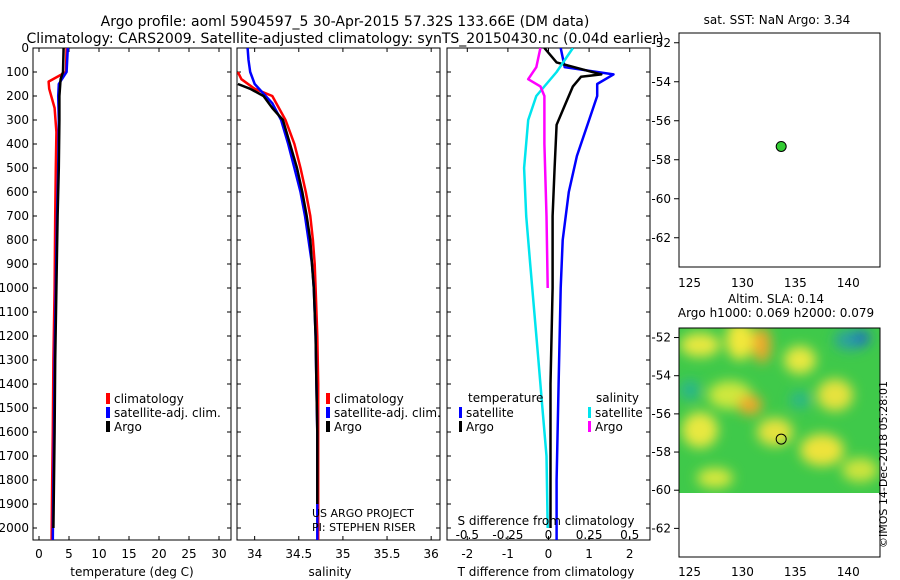 The width and height of the screenshot is (900, 580). Describe the element at coordinates (480, 427) in the screenshot. I see `legend-label-t-argo: Argo` at that location.